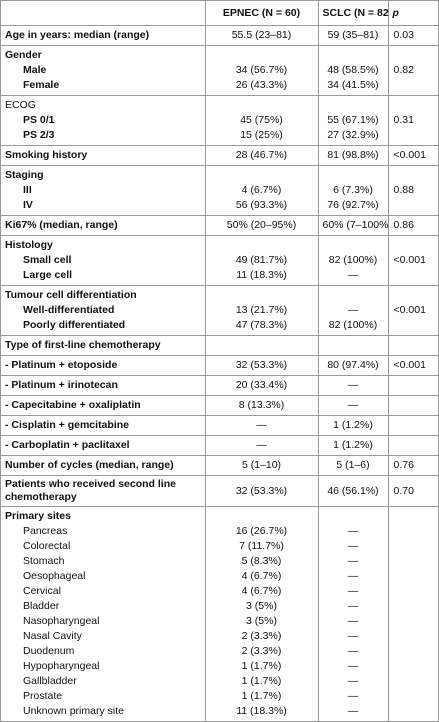  What do you see at coordinates (219, 666) in the screenshot?
I see `table-row: Hypopharyngeal 1 (1.7%) —` at bounding box center [219, 666].